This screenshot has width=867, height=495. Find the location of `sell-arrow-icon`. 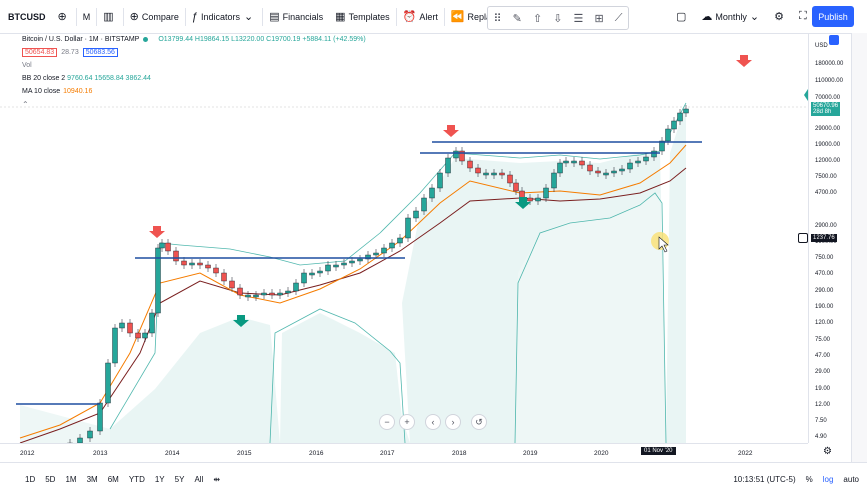

sell-arrow-icon is located at coordinates (451, 131).